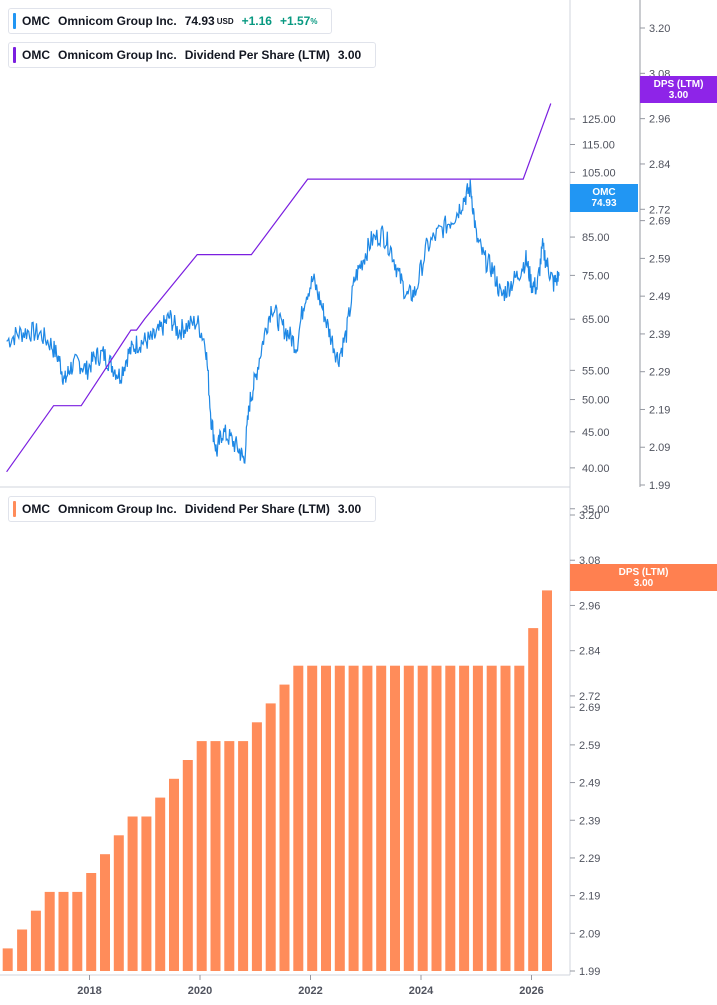  Describe the element at coordinates (659, 486) in the screenshot. I see `dps-tick-label-top: 1.99` at that location.